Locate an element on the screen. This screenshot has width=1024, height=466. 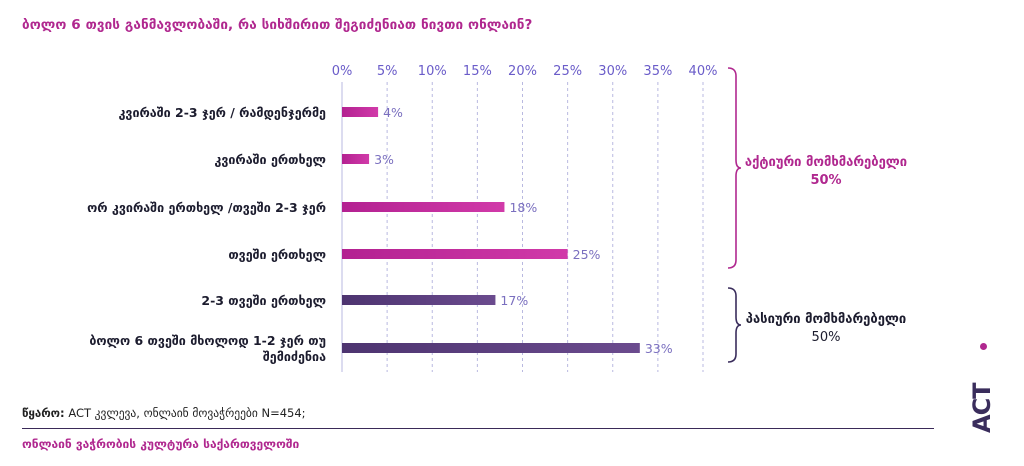
data-label: 25% is located at coordinates (587, 254).